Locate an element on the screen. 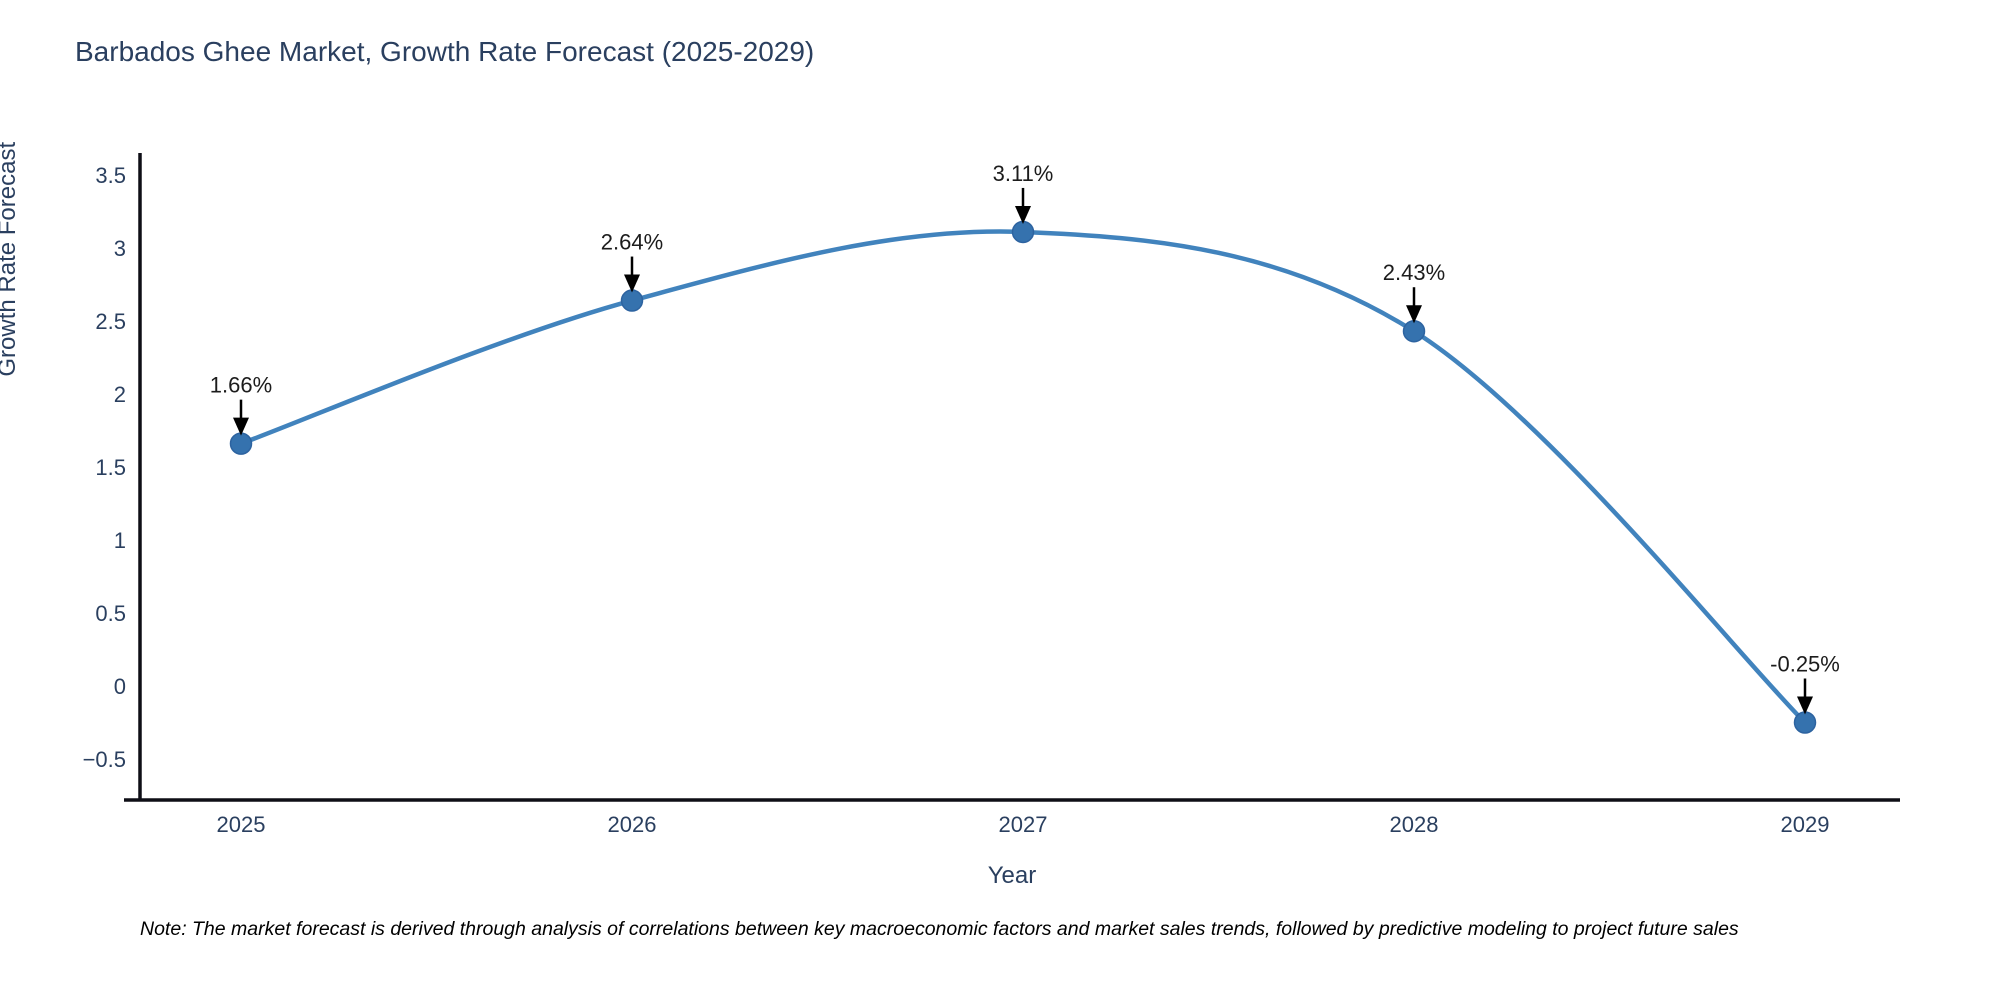 The height and width of the screenshot is (1000, 2000). y-axis-tick-label: 3 is located at coordinates (120, 248).